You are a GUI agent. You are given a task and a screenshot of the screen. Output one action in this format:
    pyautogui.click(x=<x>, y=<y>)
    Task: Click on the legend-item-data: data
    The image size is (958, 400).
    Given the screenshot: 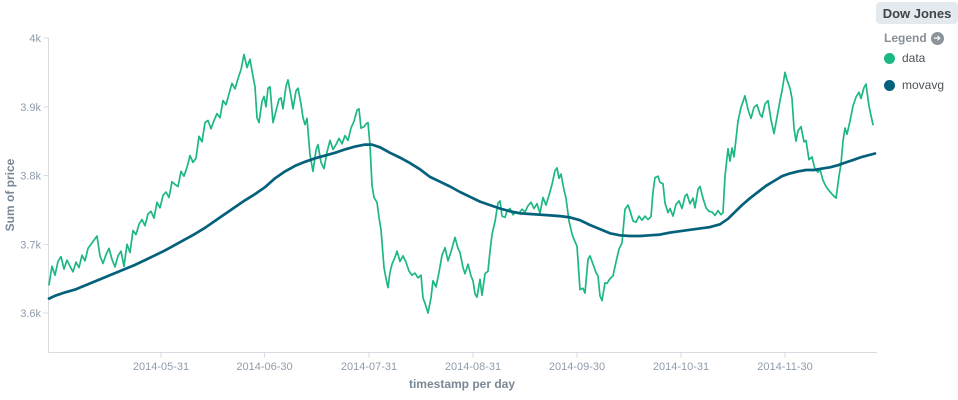 What is the action you would take?
    pyautogui.click(x=914, y=58)
    